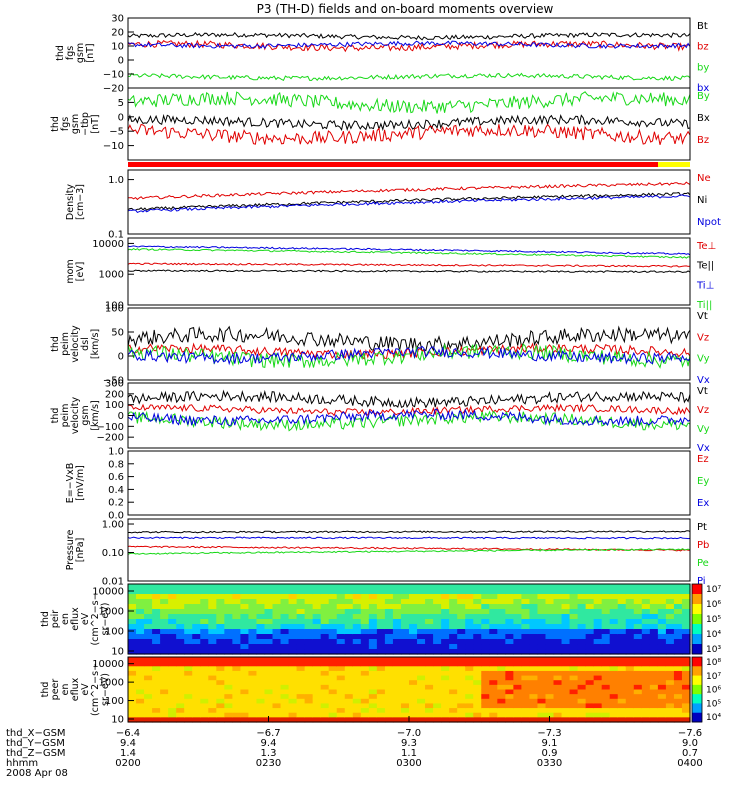  Describe the element at coordinates (703, 429) in the screenshot. I see `legend-label-Vy: Vy` at that location.